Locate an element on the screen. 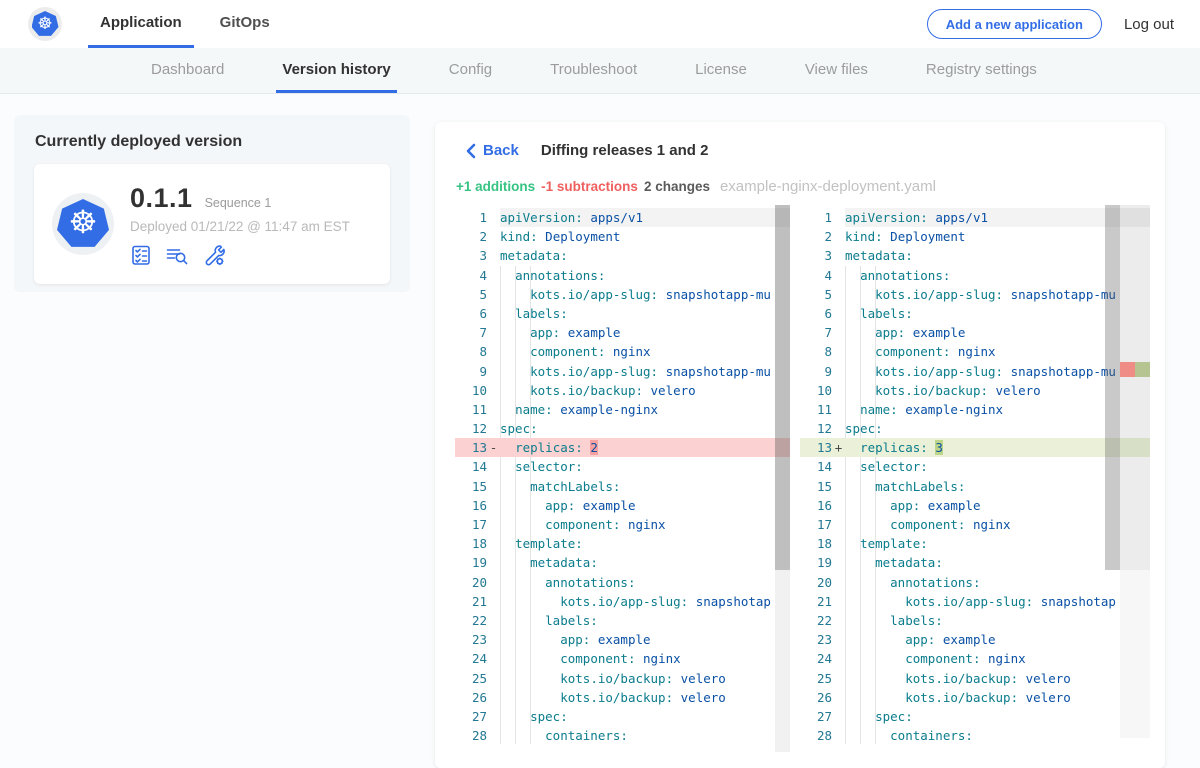  subnav-version-history: Version history is located at coordinates (336, 70).